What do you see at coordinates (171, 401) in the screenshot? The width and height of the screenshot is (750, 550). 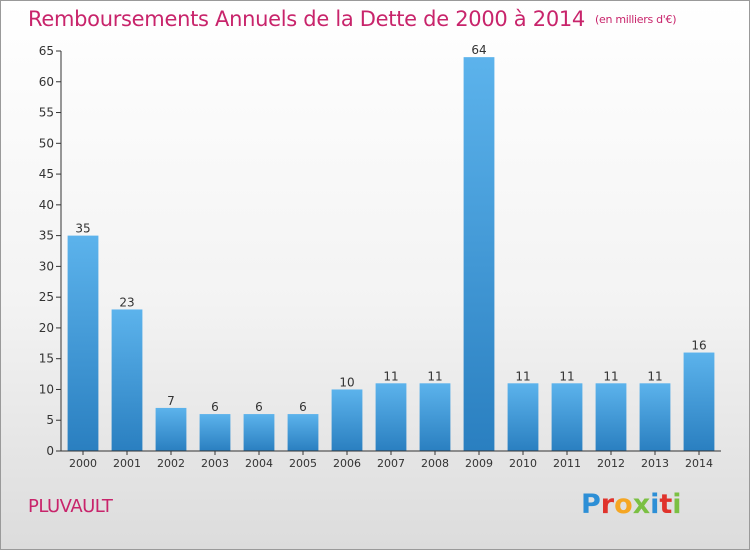 I see `bar-value-label: 7` at bounding box center [171, 401].